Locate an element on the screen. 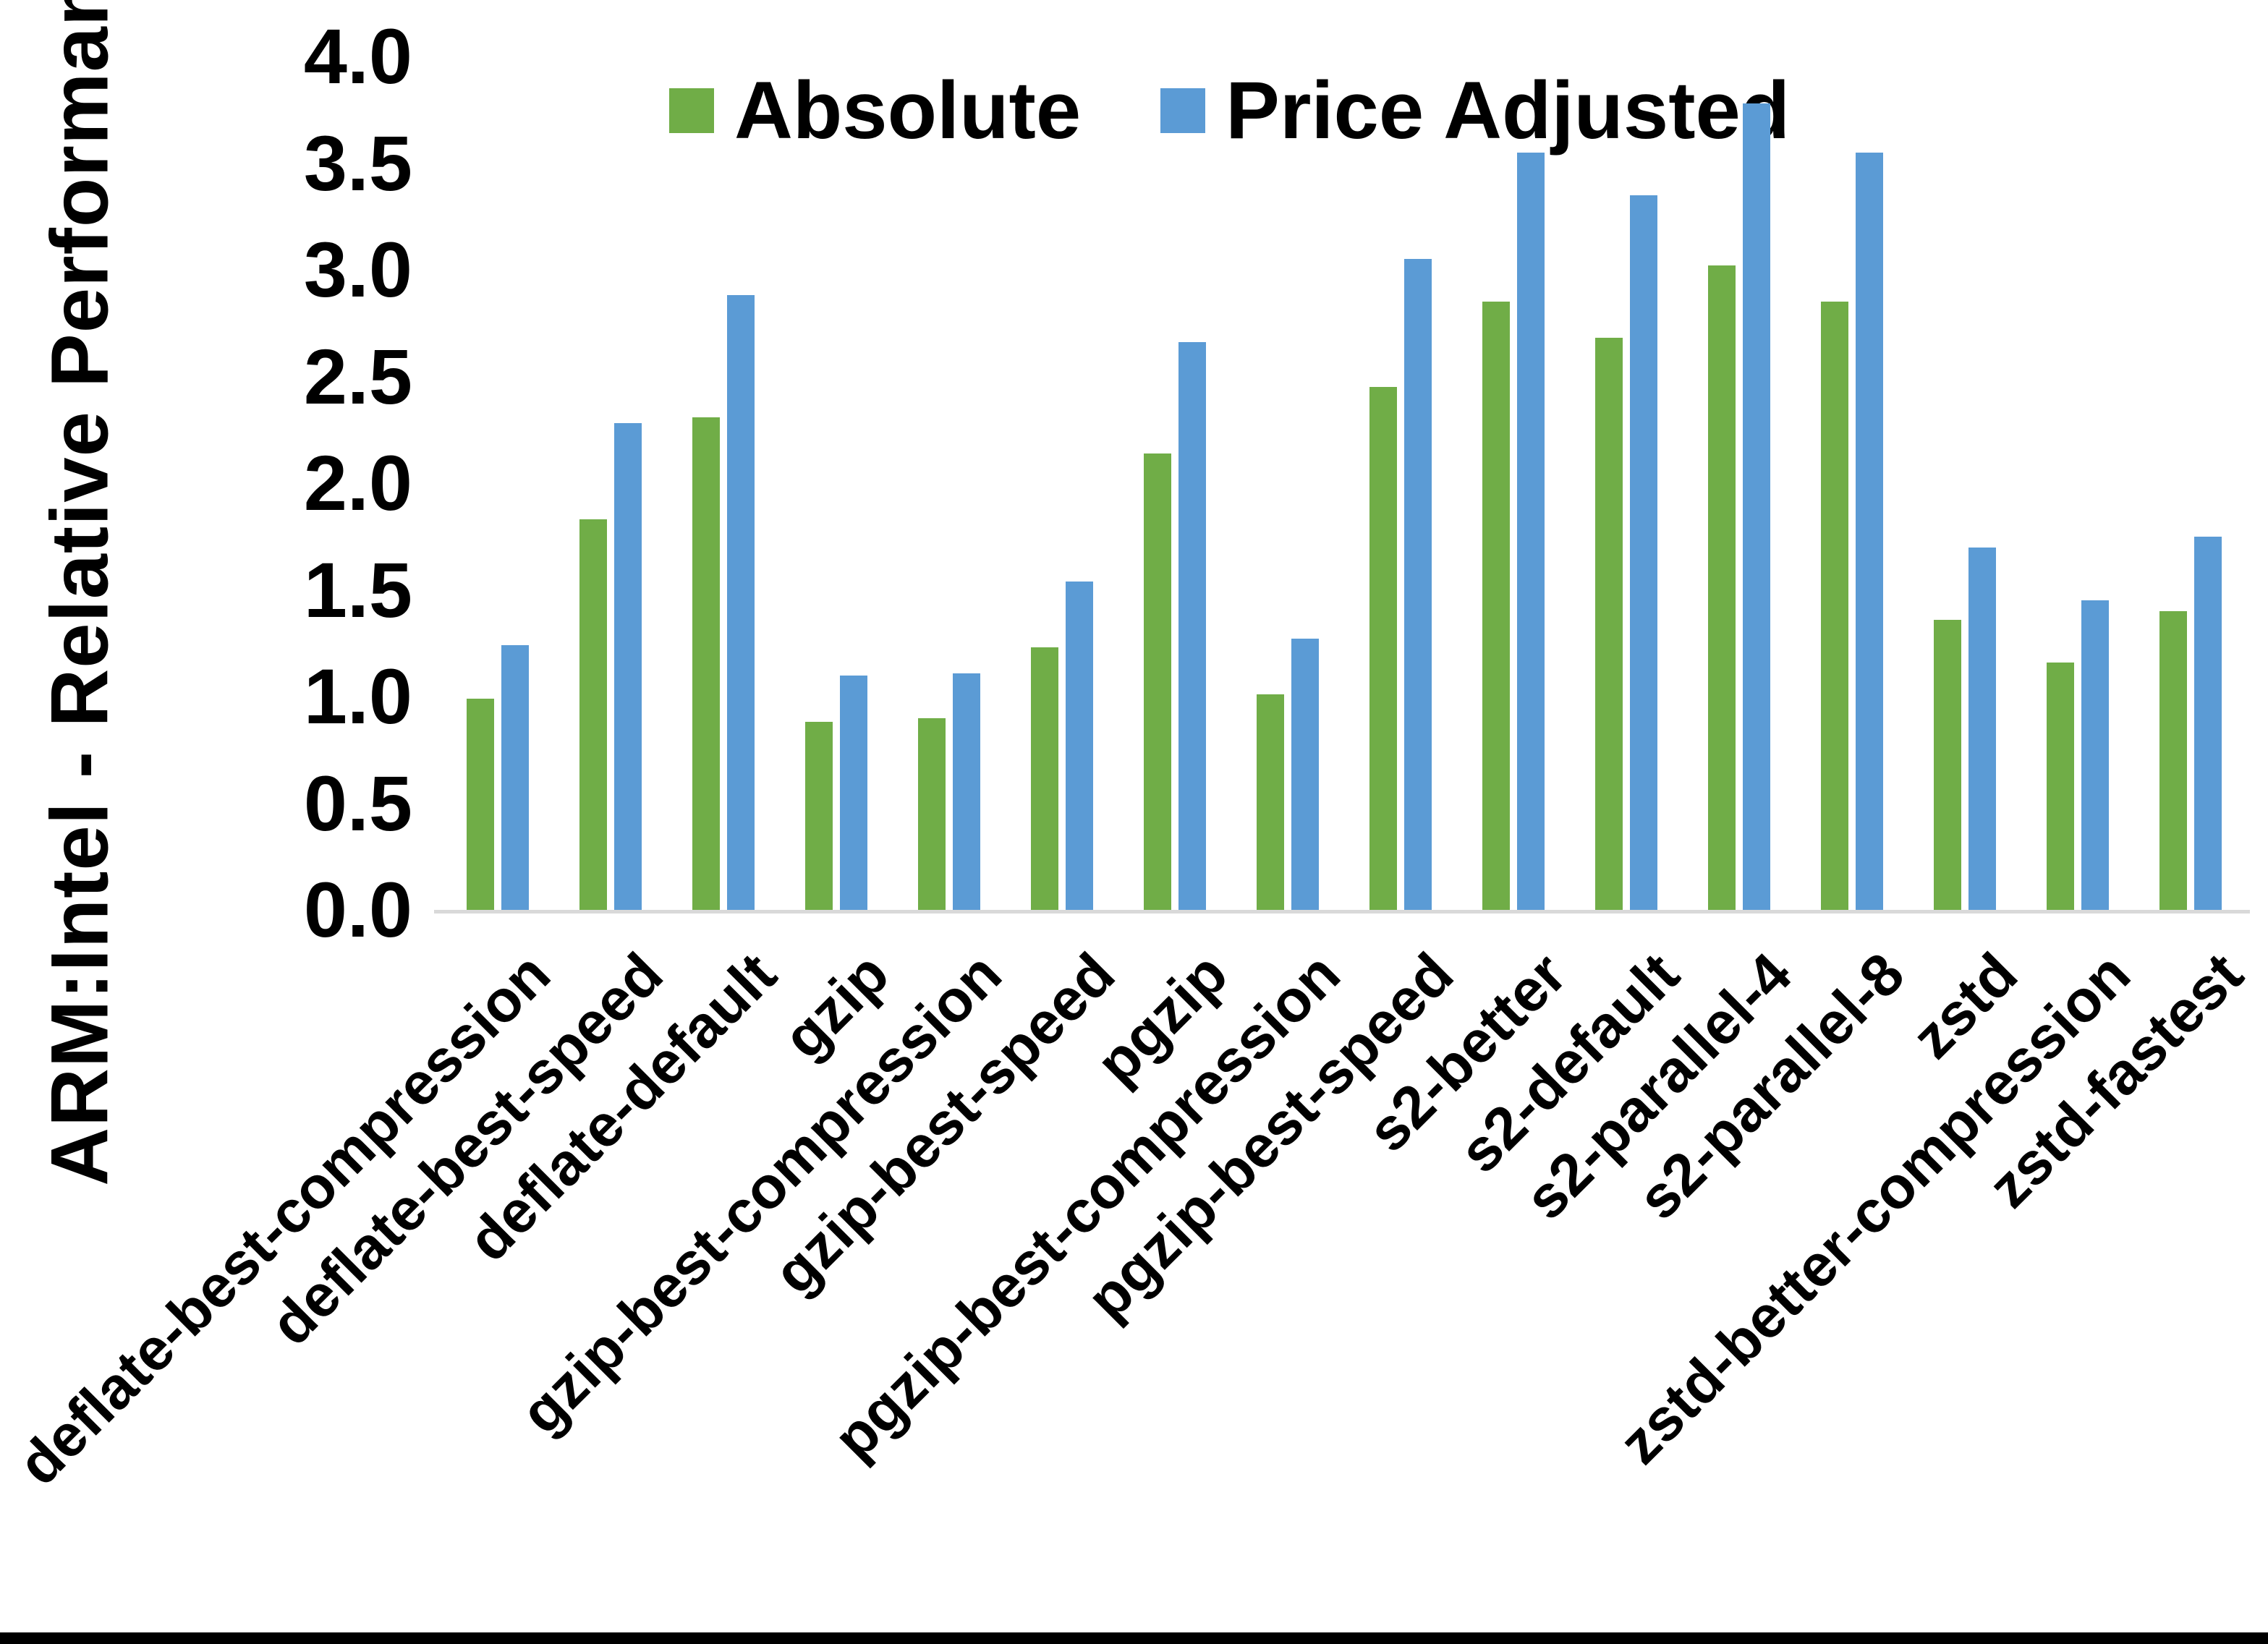 The image size is (2268, 1644). legend-item-absolute: Absolute is located at coordinates (875, 110).